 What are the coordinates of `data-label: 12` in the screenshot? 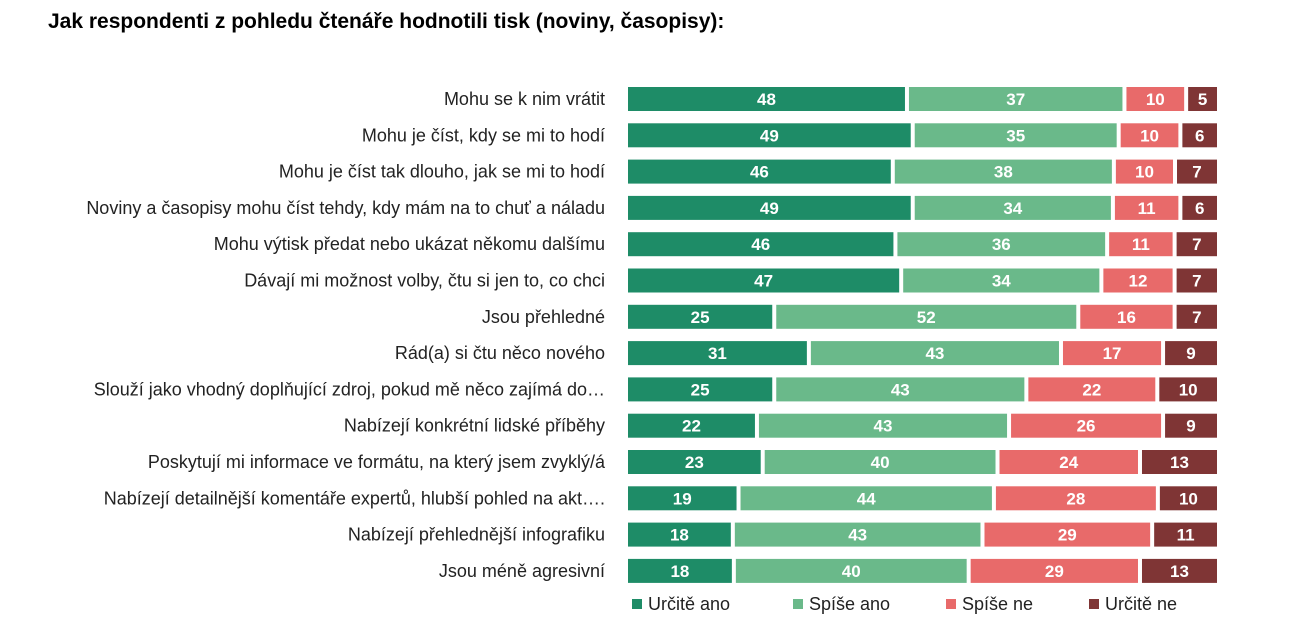 It's located at (1138, 281).